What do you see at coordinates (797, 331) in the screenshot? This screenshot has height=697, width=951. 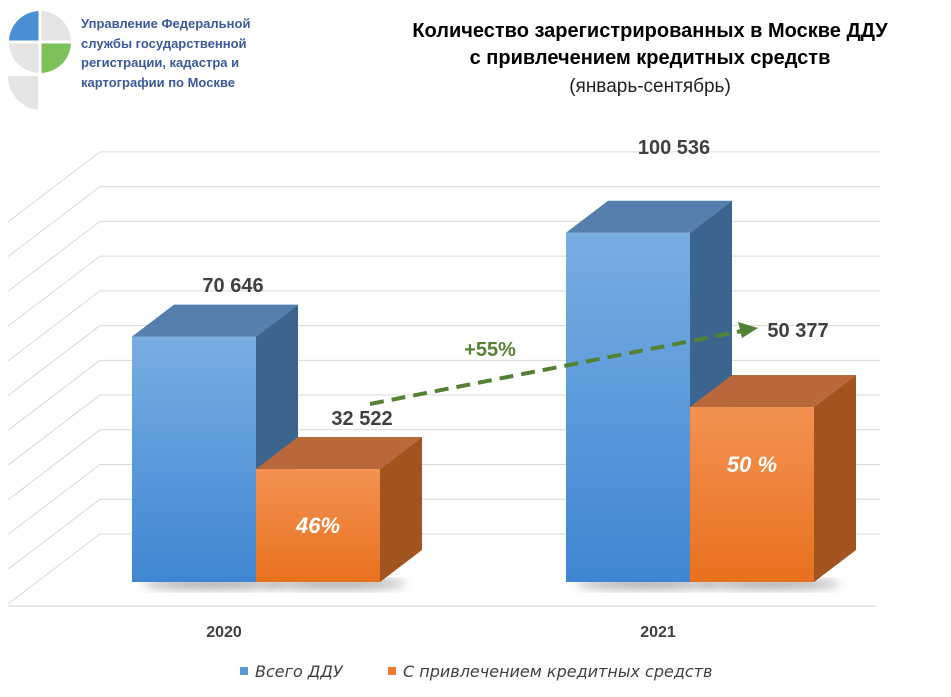 I see `data-label: 50 377` at bounding box center [797, 331].